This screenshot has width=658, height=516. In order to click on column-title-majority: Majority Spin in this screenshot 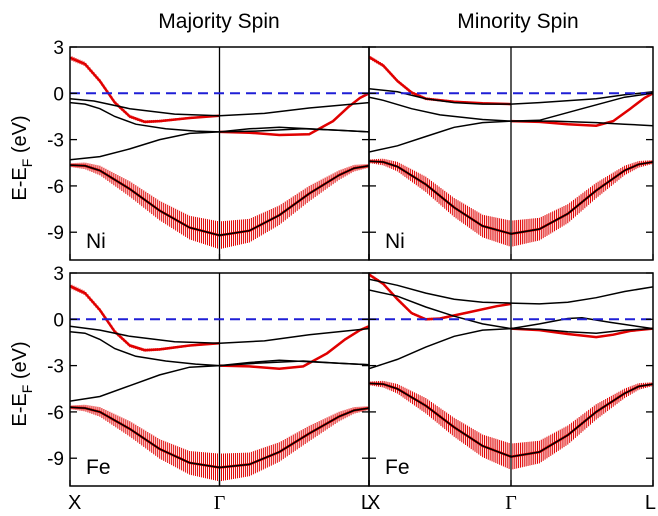, I will do `click(218, 21)`.